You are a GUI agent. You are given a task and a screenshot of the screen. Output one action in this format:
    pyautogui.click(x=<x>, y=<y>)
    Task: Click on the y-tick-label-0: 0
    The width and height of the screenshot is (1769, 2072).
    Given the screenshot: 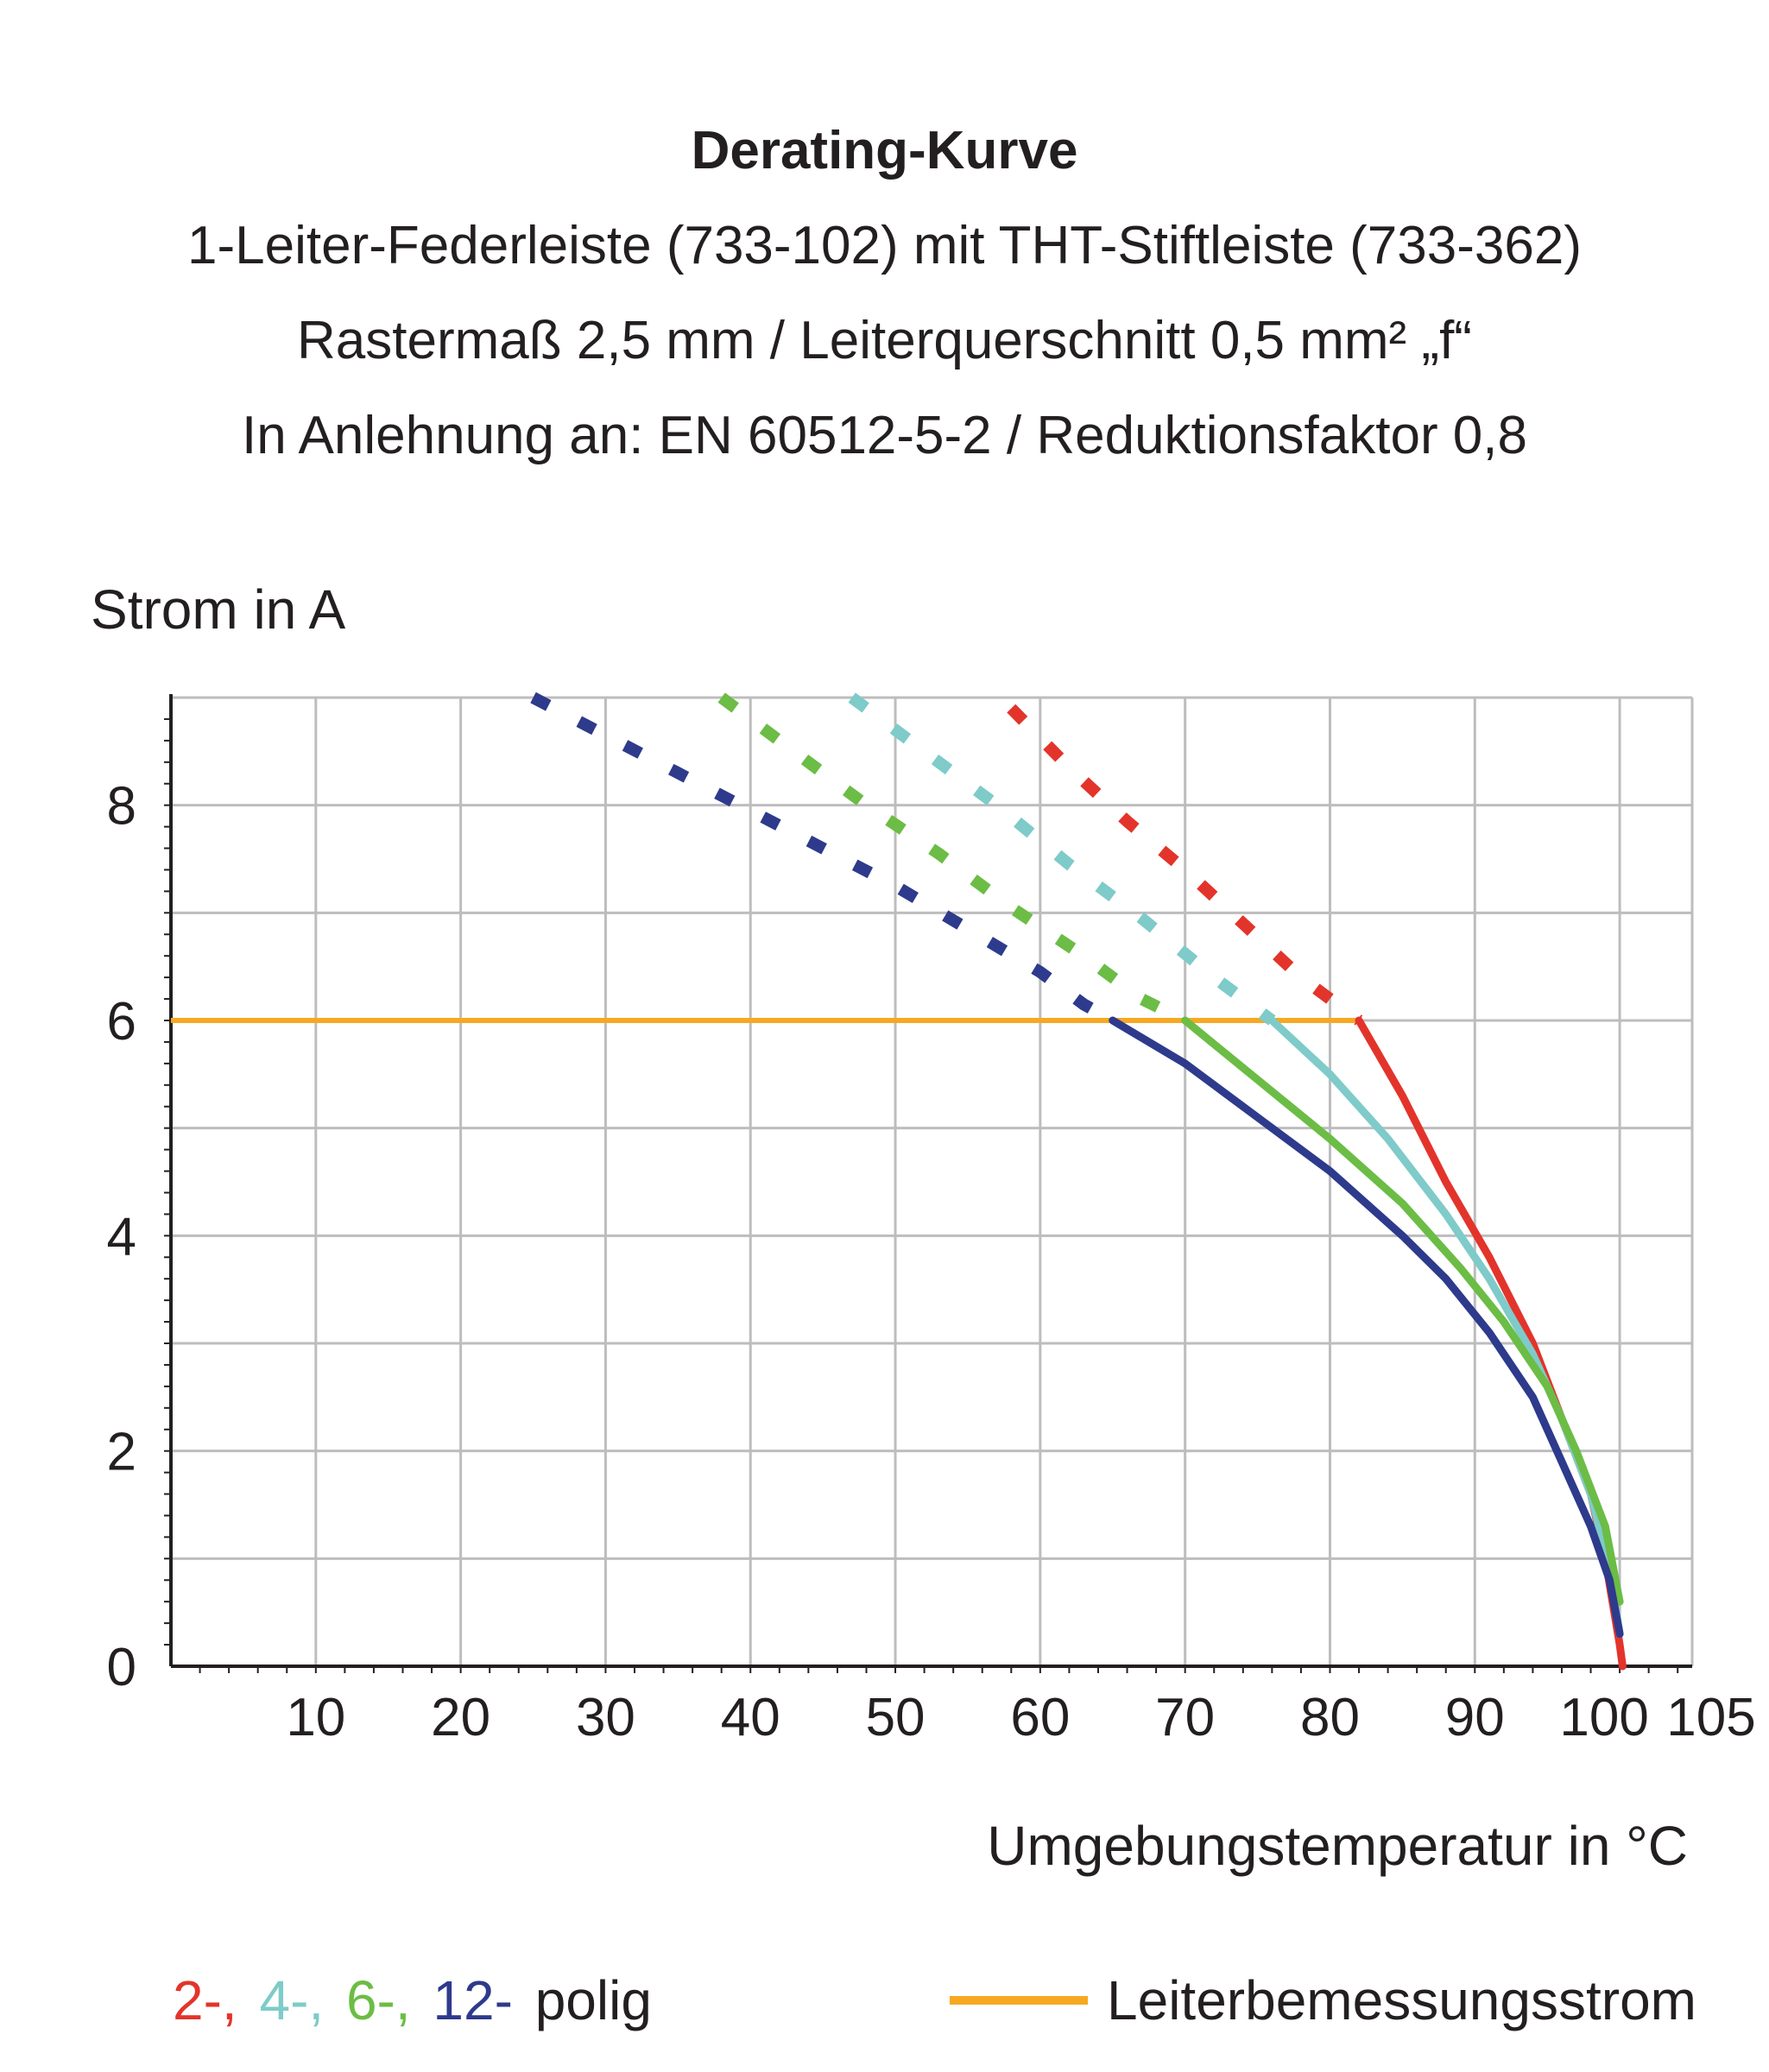 What is the action you would take?
    pyautogui.click(x=122, y=1667)
    